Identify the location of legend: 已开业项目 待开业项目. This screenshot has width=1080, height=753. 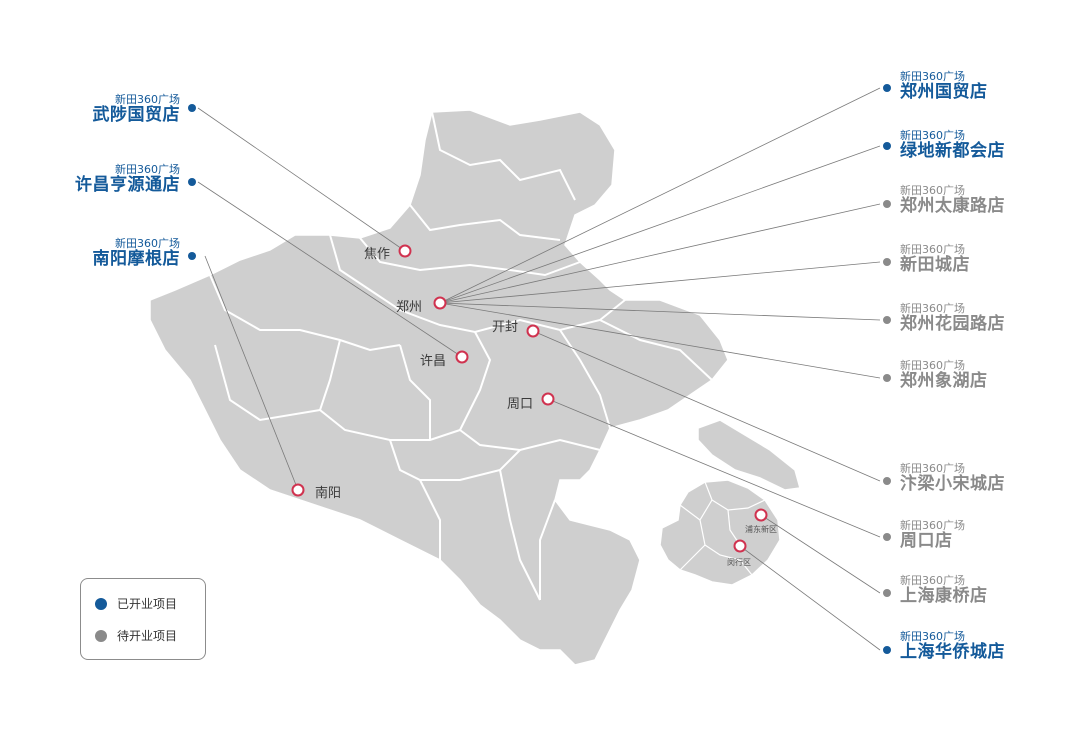
(143, 619).